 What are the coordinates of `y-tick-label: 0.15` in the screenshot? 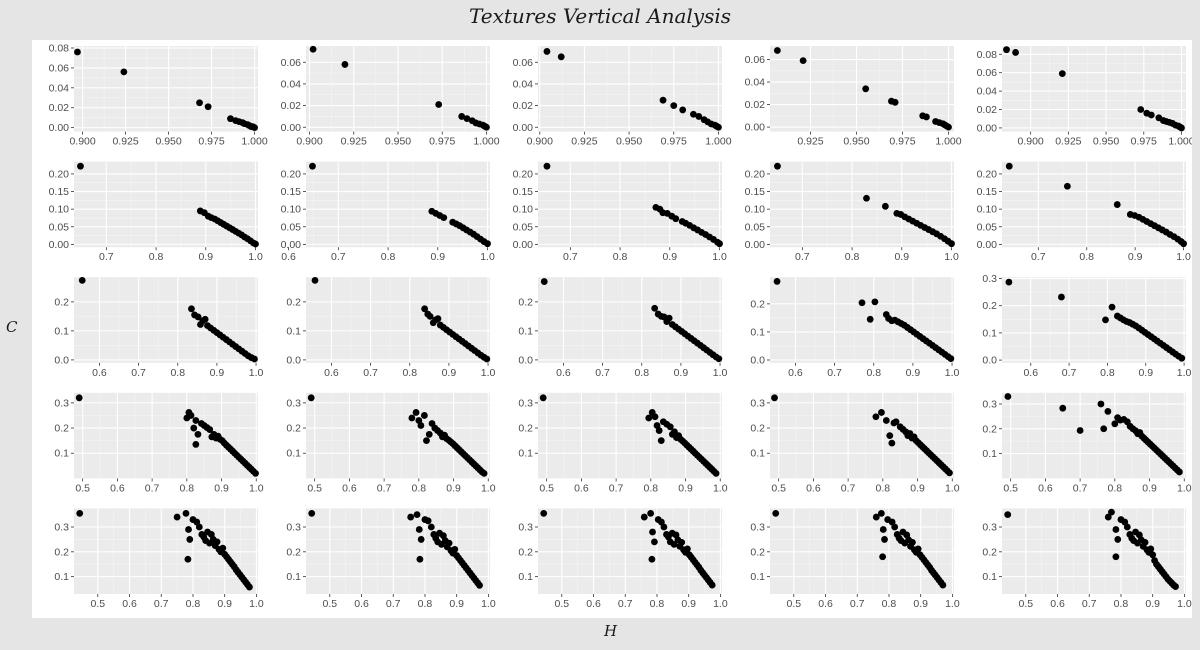 It's located at (755, 192).